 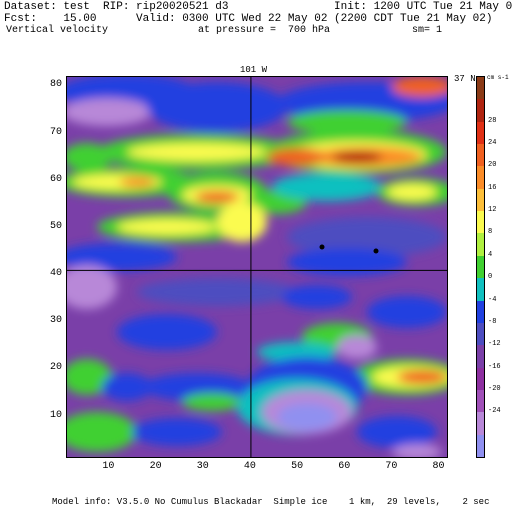 I want to click on colorbar-tick-label: -4, so click(x=492, y=299).